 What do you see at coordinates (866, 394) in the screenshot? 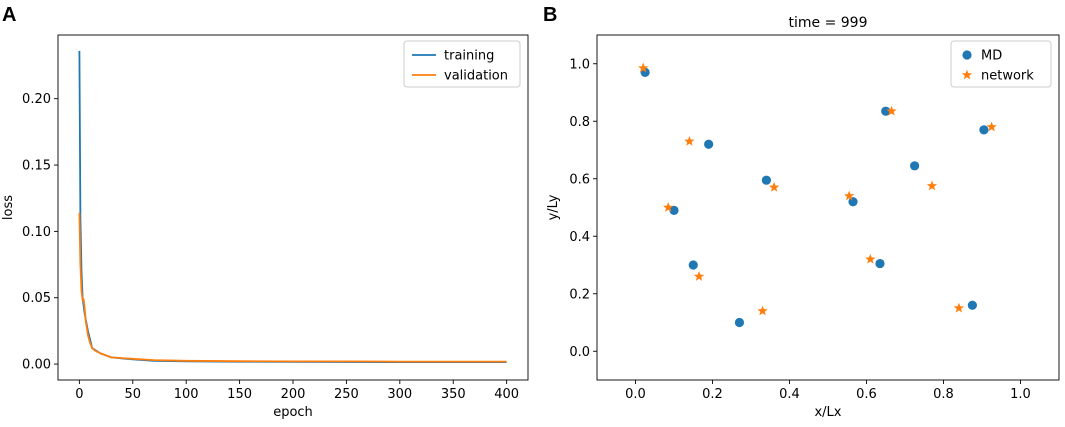
I see `x-tick-label: 0.6` at bounding box center [866, 394].